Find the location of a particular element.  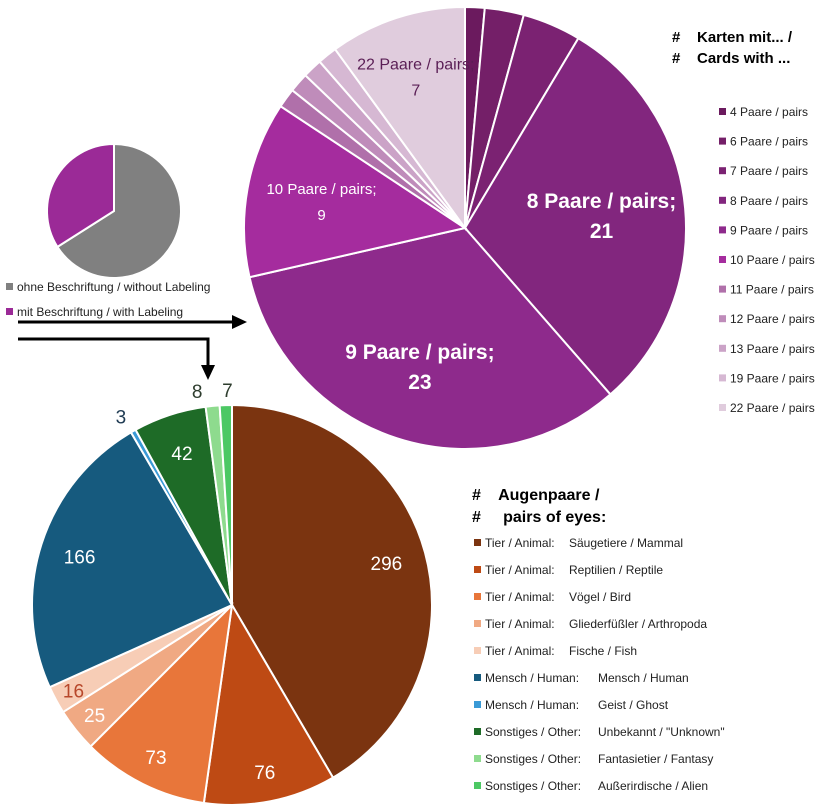

eyes-legend-category-9: Sonstiges / Other: is located at coordinates (533, 786).